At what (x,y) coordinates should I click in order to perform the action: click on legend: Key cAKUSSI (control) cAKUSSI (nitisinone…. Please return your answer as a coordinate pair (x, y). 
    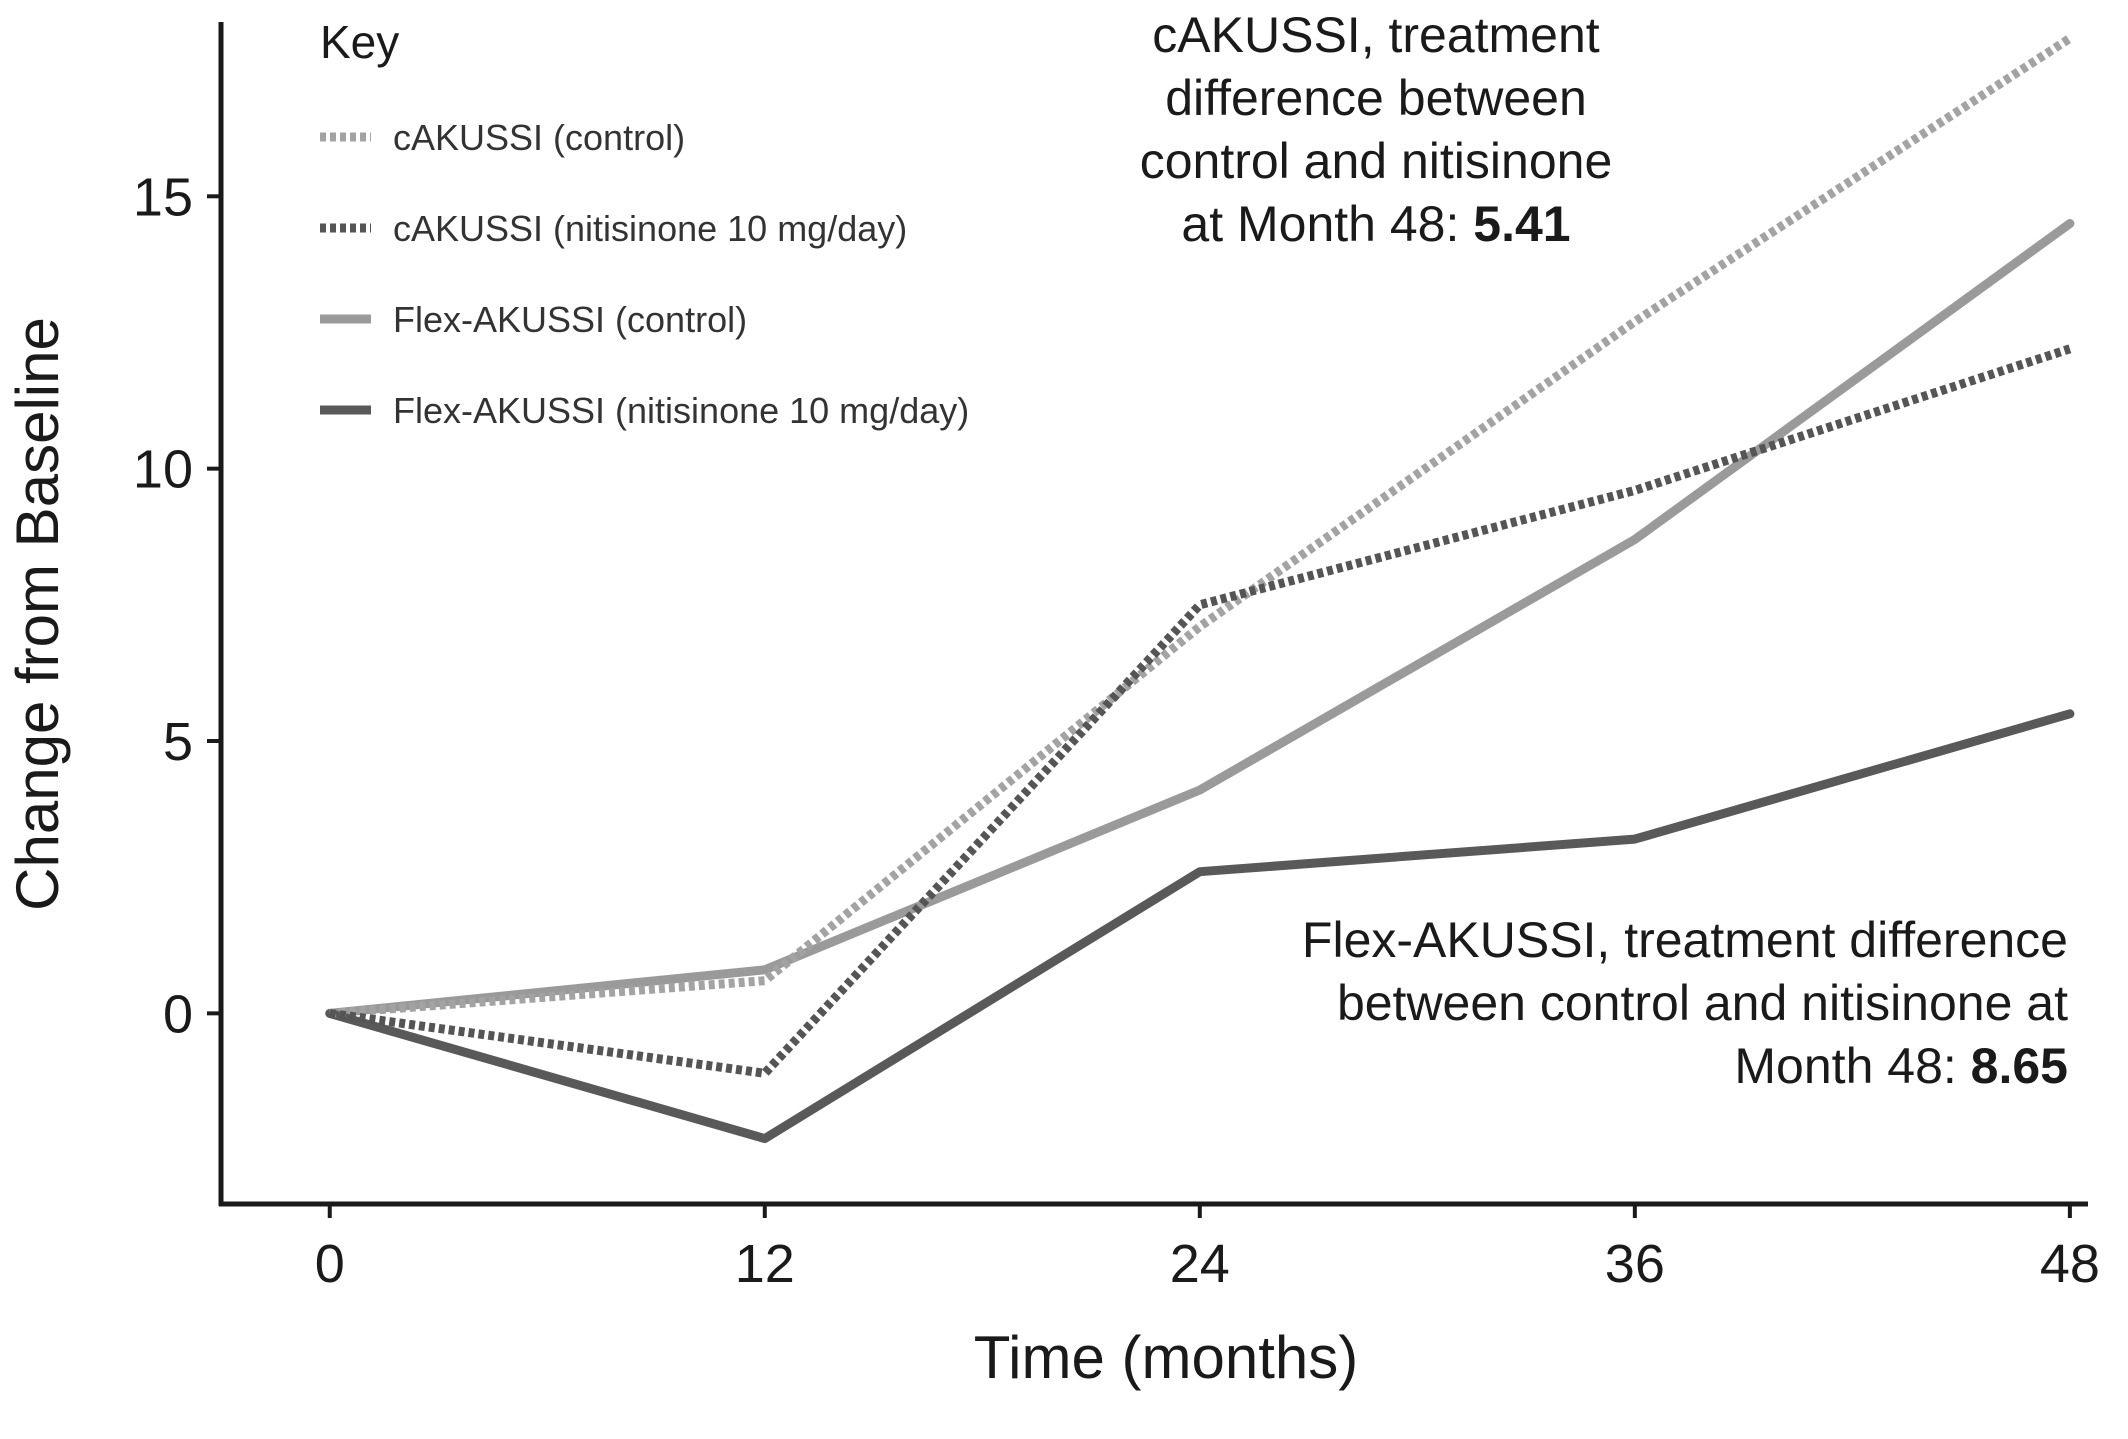
    Looking at the image, I should click on (644, 223).